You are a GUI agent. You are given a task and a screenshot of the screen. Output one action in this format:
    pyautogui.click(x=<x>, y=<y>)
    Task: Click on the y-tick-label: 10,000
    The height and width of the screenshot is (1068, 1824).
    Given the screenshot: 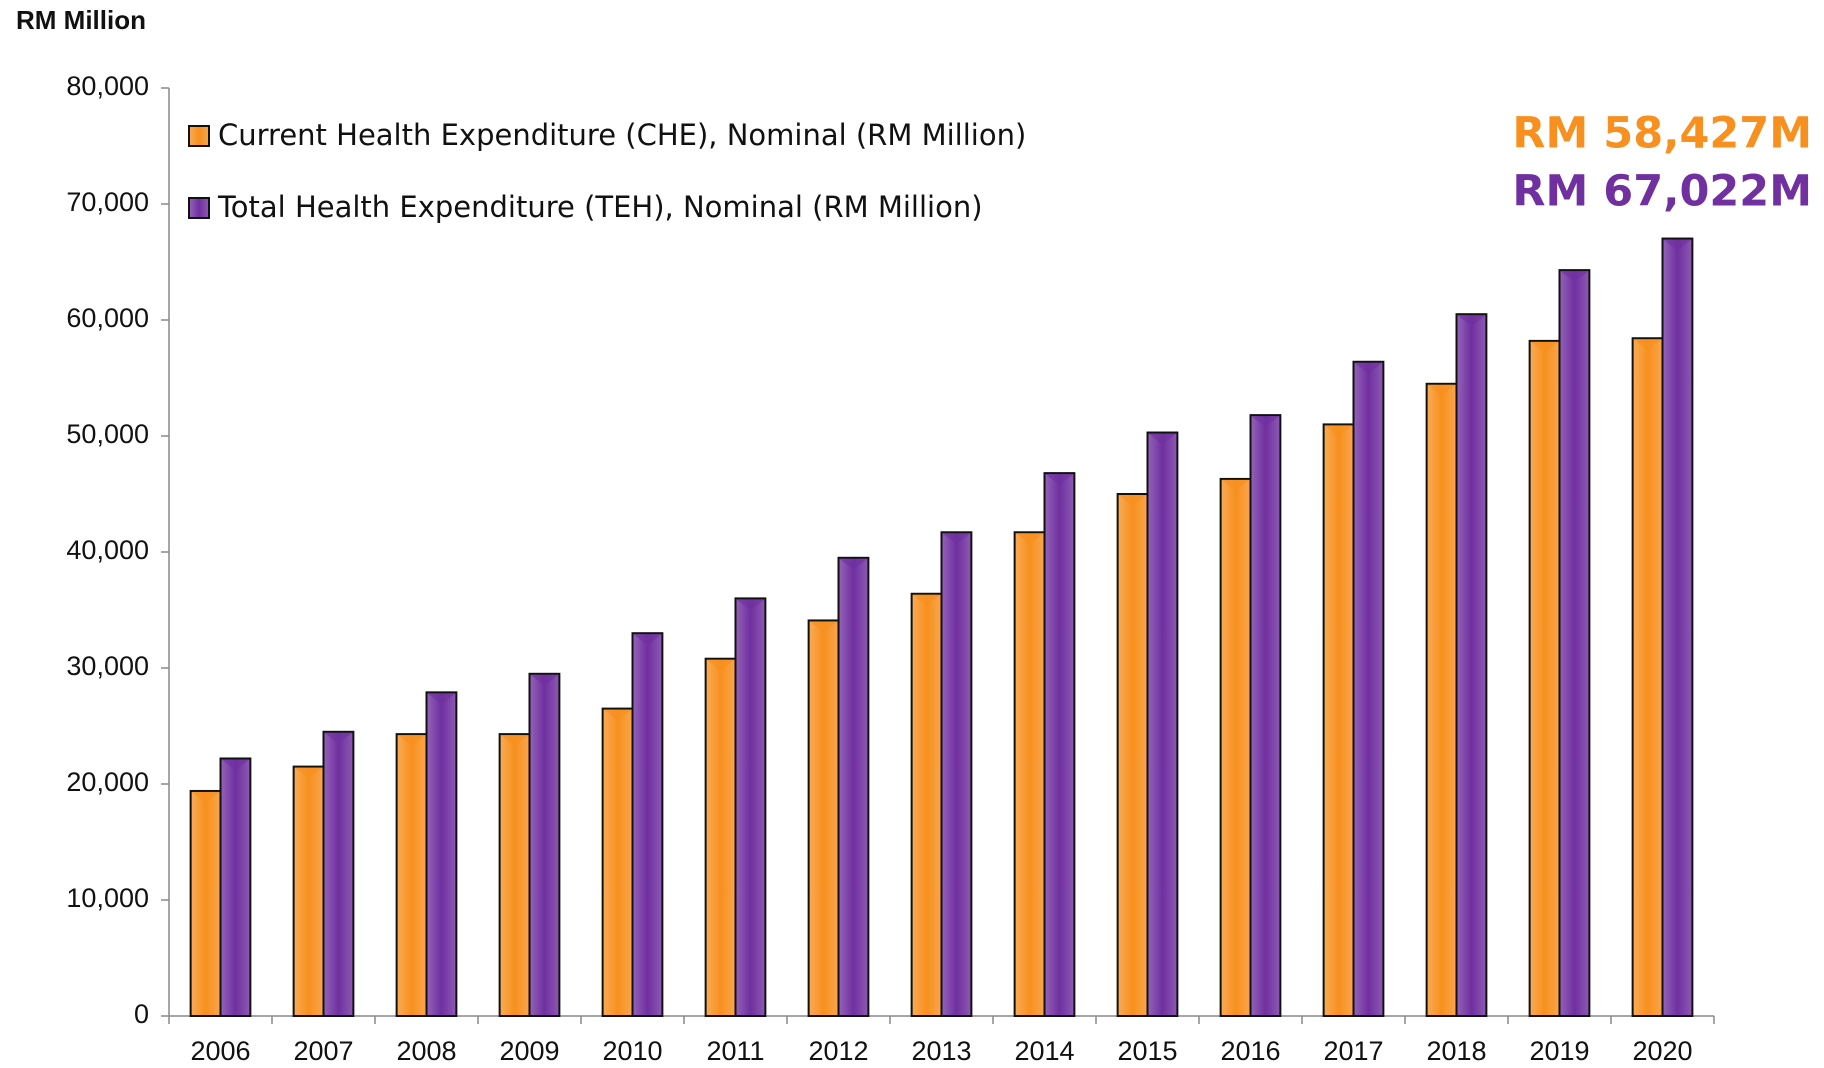 What is the action you would take?
    pyautogui.click(x=107, y=898)
    